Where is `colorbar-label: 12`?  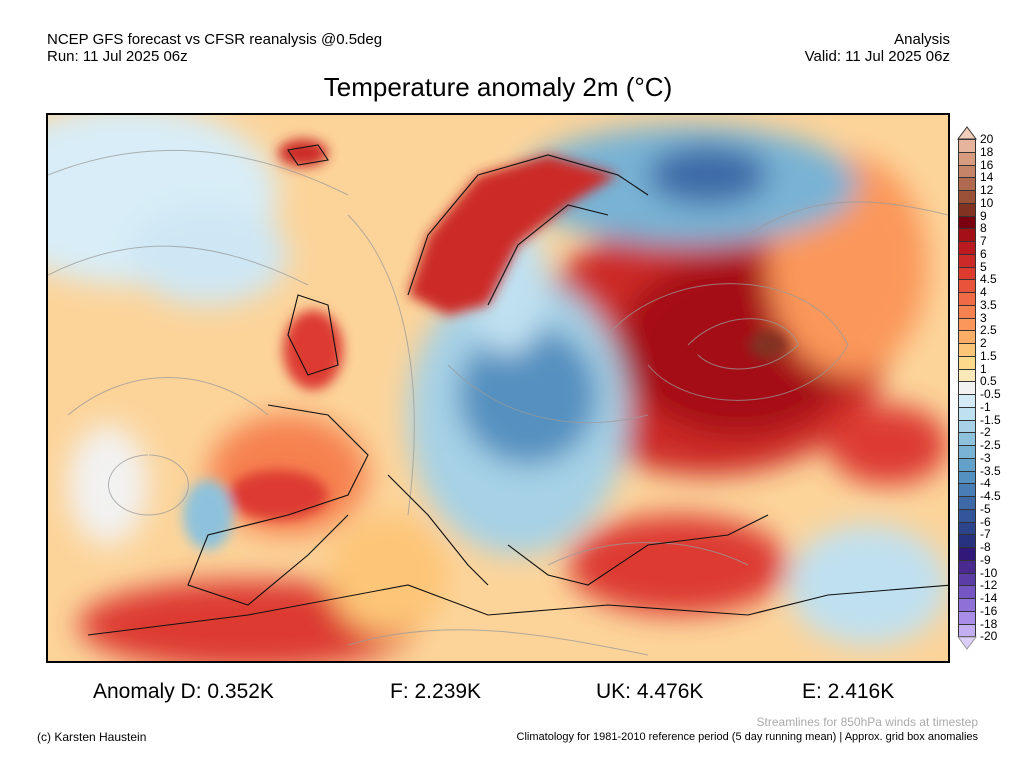
colorbar-label: 12 is located at coordinates (987, 190).